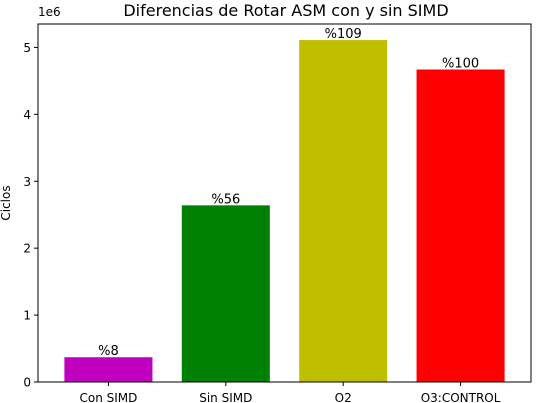 Image resolution: width=536 pixels, height=403 pixels. I want to click on y-tick-label-3: 3, so click(27, 182).